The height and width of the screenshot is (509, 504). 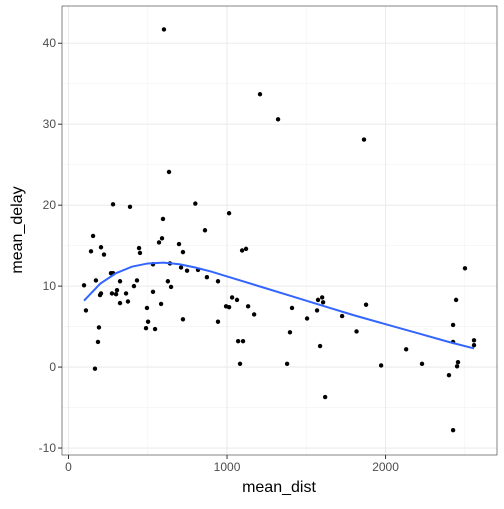 What do you see at coordinates (50, 205) in the screenshot?
I see `y-tick-label: 20` at bounding box center [50, 205].